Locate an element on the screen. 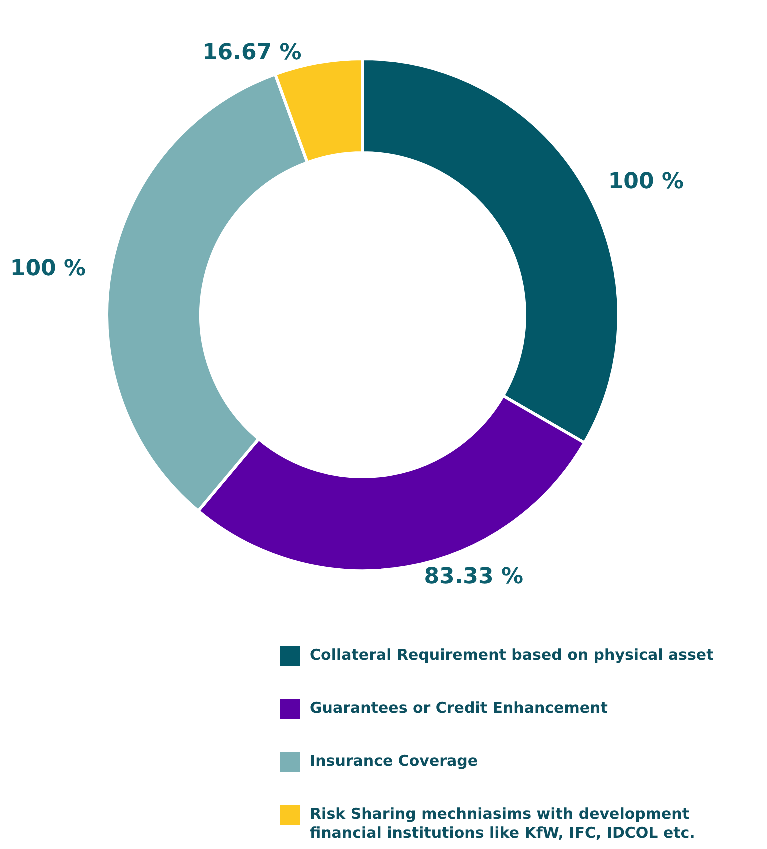 The width and height of the screenshot is (767, 849). legend-label: Collateral Requirement based on physical asset is located at coordinates (512, 655).